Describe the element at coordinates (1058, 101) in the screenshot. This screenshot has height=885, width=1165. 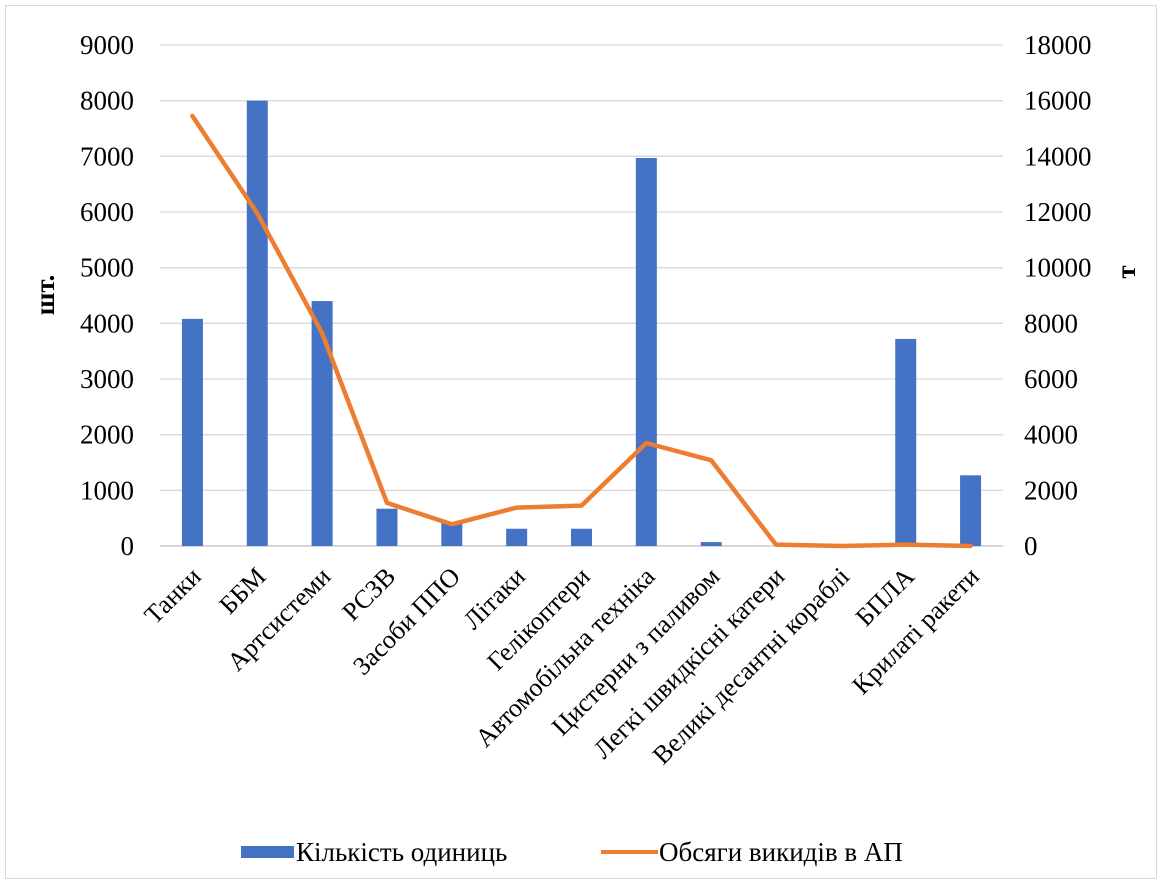
I see `right-tick-label: 16000` at that location.